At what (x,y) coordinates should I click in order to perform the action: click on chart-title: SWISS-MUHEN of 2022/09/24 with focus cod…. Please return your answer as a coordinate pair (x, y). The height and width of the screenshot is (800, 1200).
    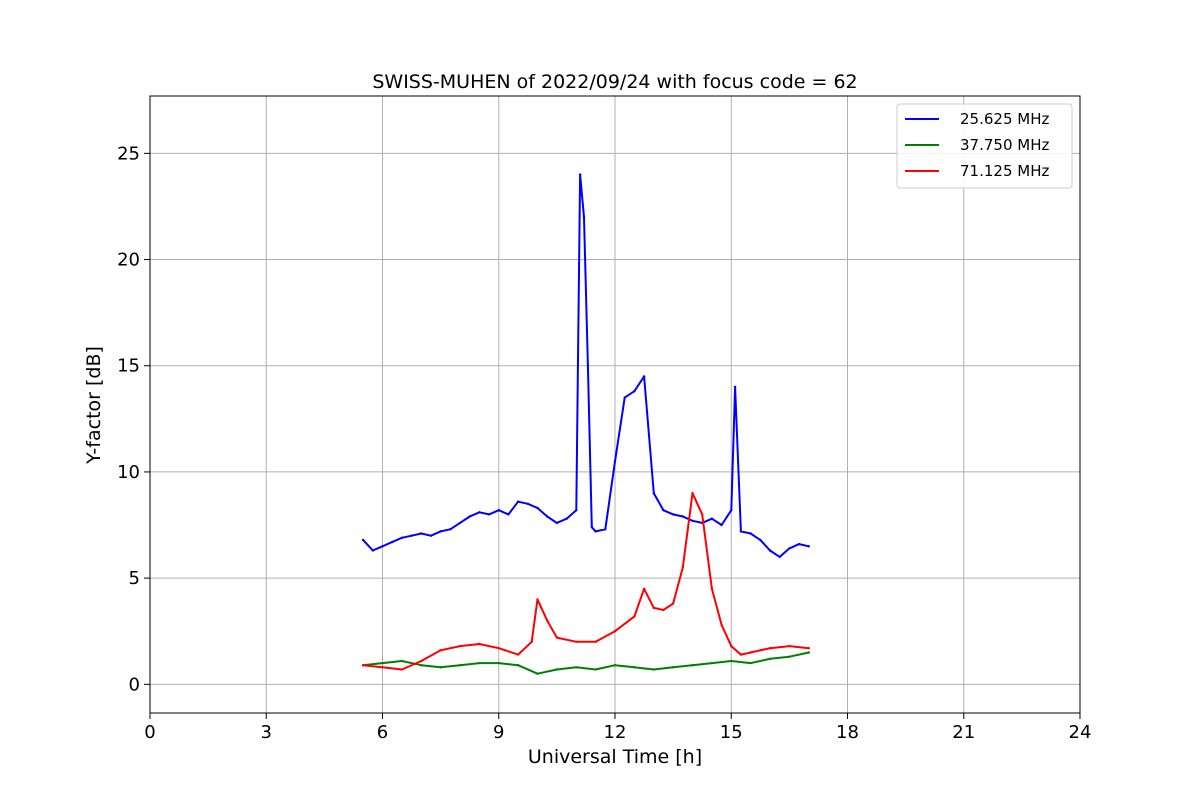
    Looking at the image, I should click on (614, 82).